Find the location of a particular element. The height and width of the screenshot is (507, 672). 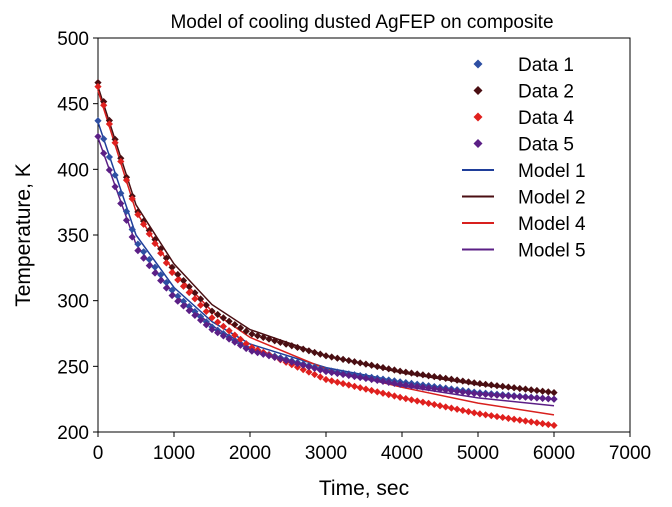

x-axis-title: Time, sec is located at coordinates (364, 488).